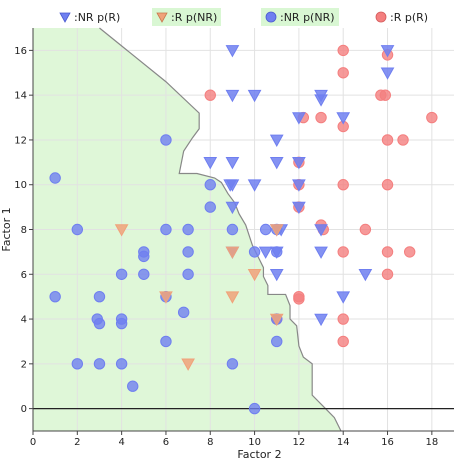 The height and width of the screenshot is (461, 454). Describe the element at coordinates (20, 140) in the screenshot. I see `y-tick-label: 12` at that location.